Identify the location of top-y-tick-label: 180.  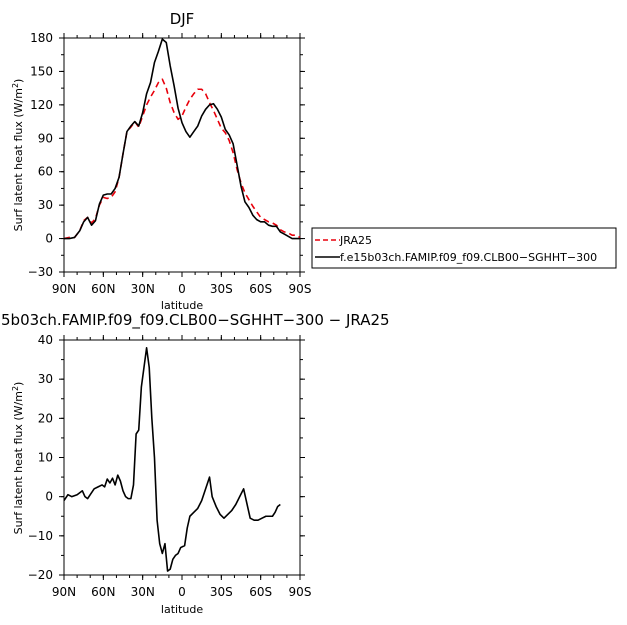
(41, 38).